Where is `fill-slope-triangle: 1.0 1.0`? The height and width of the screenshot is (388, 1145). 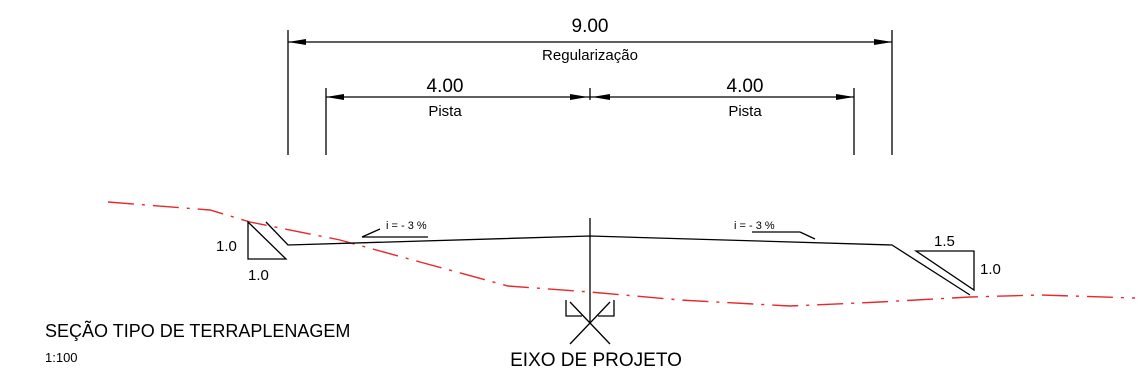 fill-slope-triangle: 1.0 1.0 is located at coordinates (252, 252).